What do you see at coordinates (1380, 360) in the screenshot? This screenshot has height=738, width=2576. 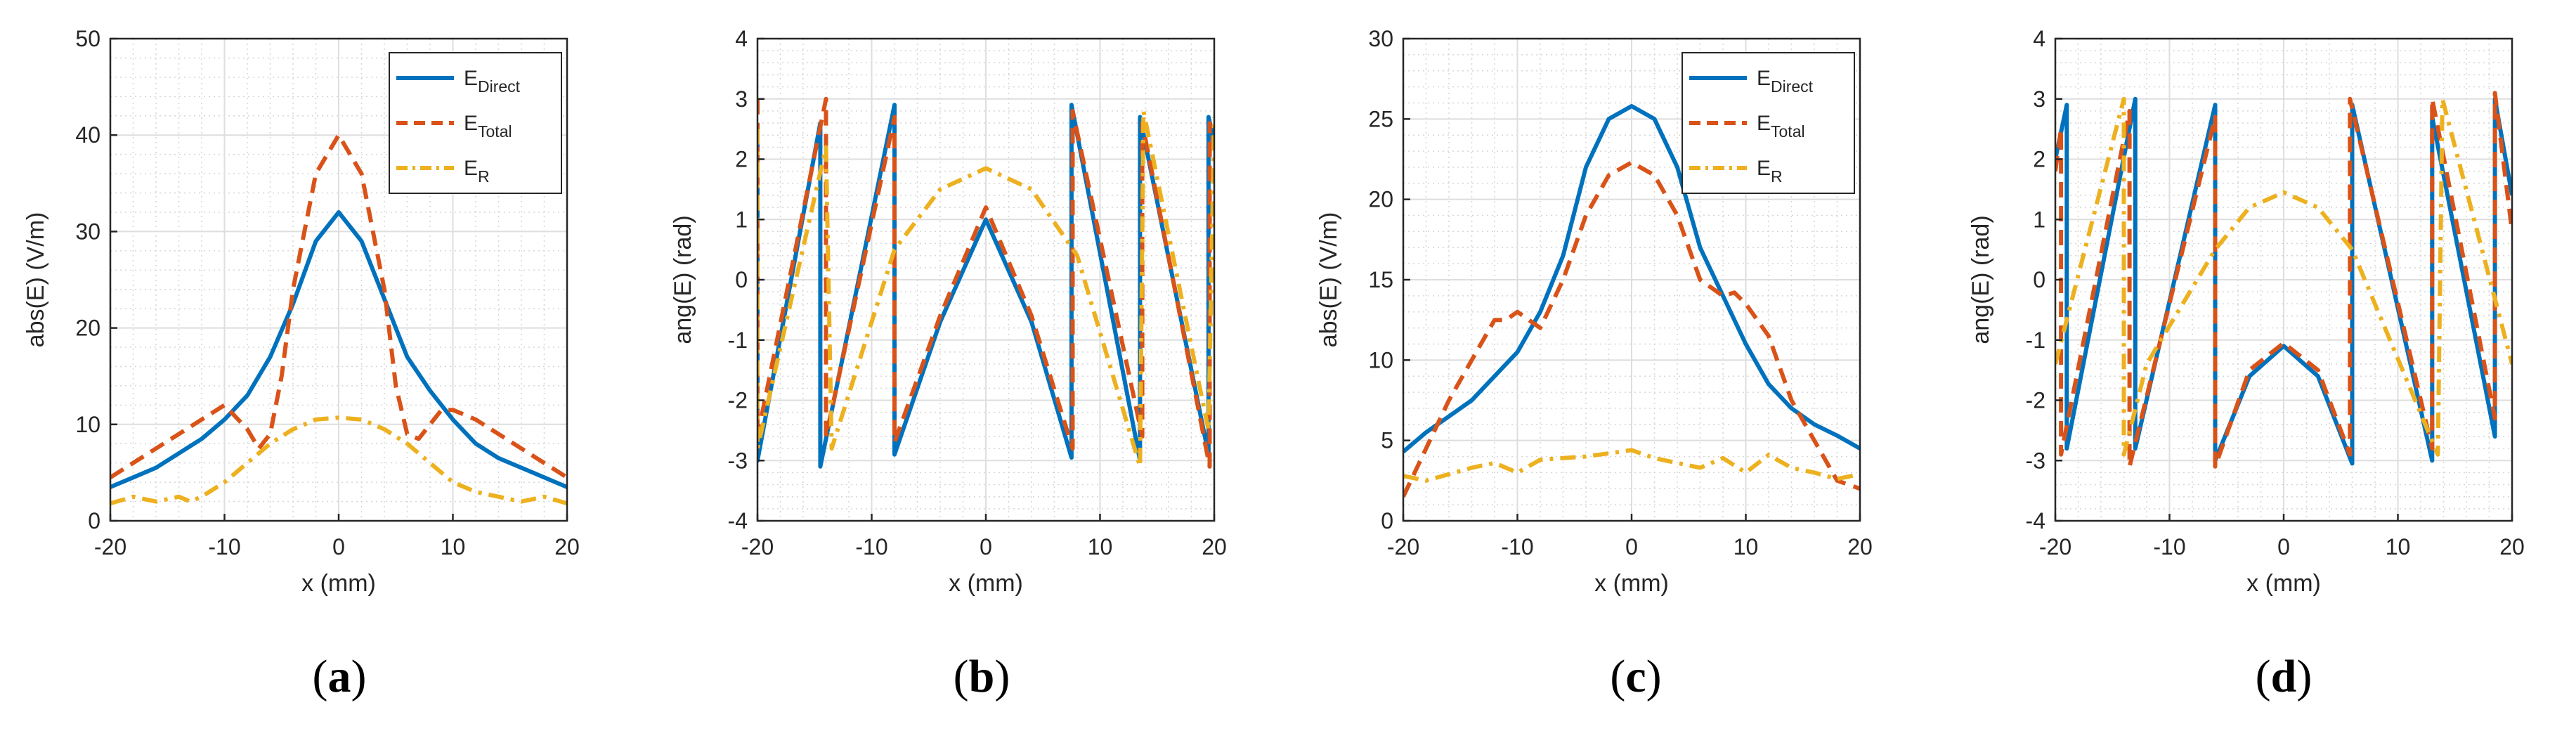 I see `y-tick-label-c-2: 10` at bounding box center [1380, 360].